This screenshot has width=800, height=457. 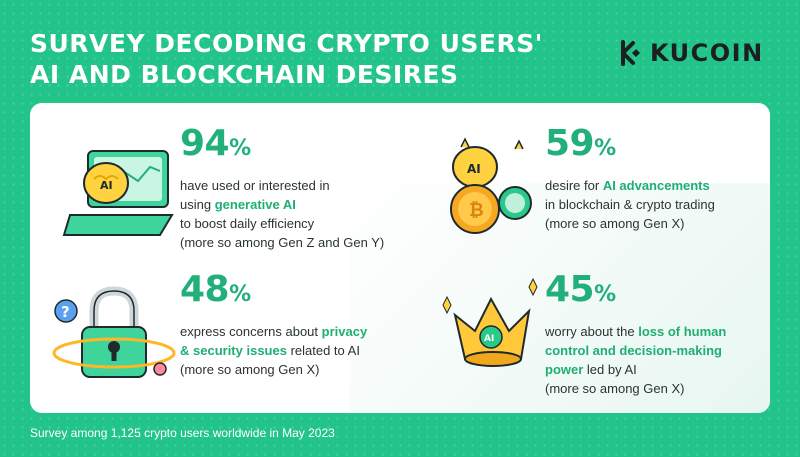 I want to click on kucoin-logo-icon, so click(x=630, y=53).